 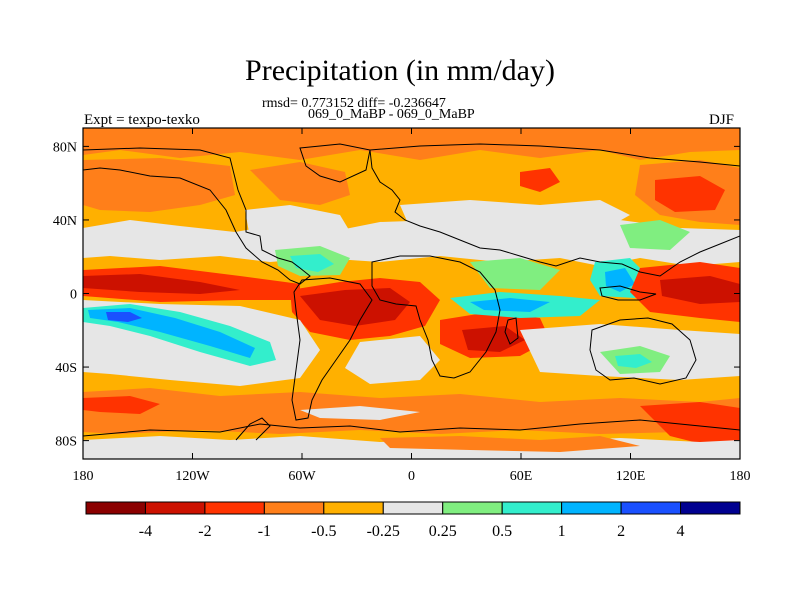 What do you see at coordinates (700, 290) in the screenshot?
I see `maritime-continent-dry-core` at bounding box center [700, 290].